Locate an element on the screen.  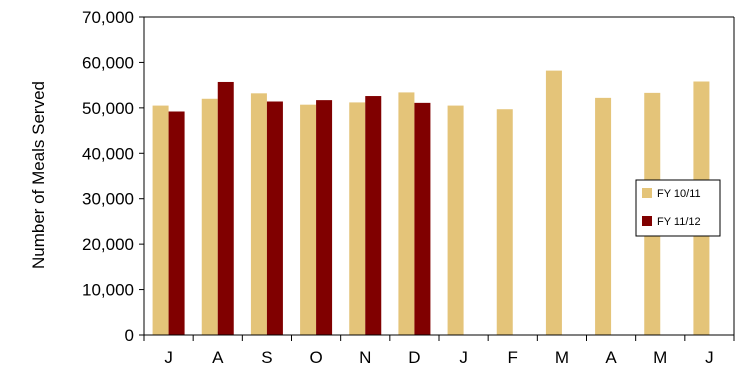
y-tick-label: 0 is located at coordinates (129, 335).